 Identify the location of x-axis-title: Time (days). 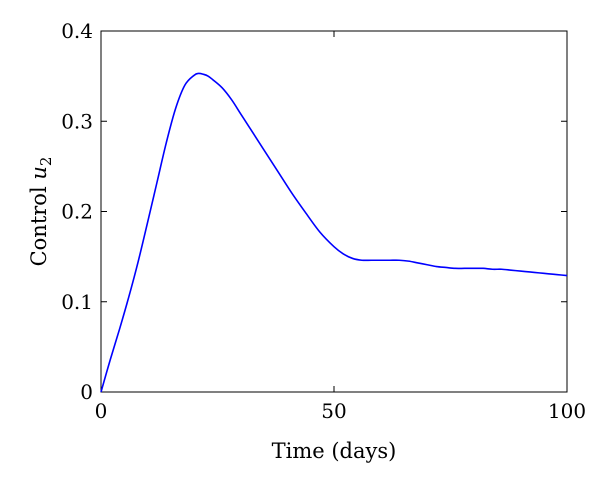
(334, 451).